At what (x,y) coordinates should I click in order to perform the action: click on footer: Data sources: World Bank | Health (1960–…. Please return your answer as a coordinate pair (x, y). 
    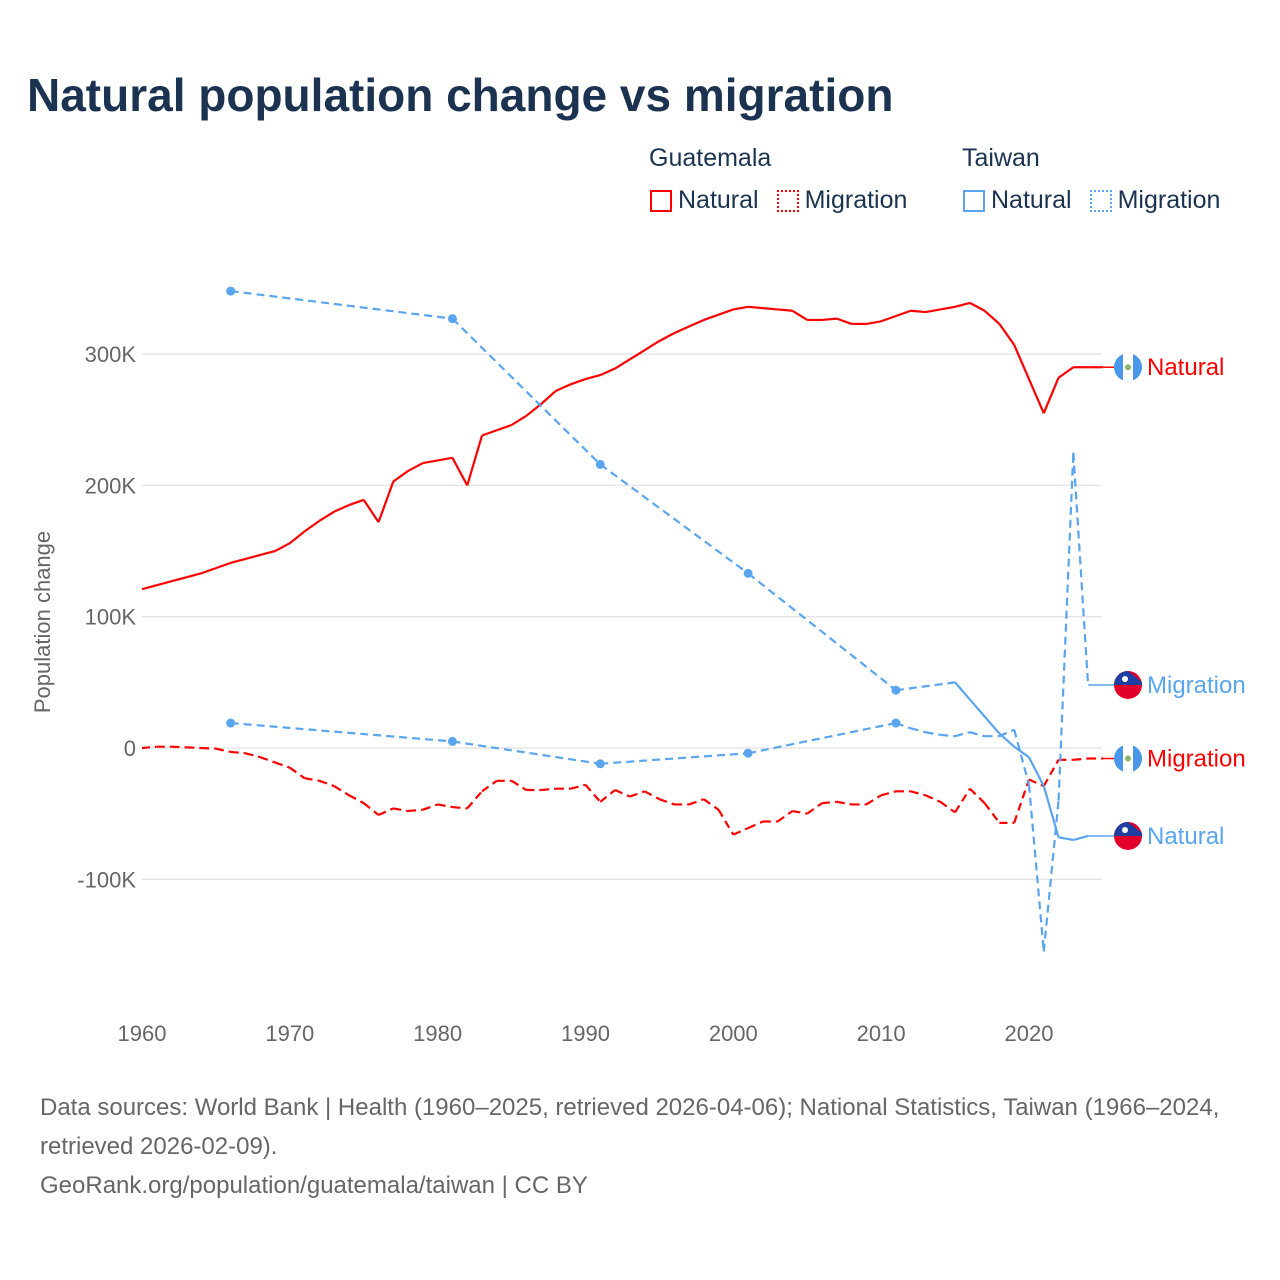
    Looking at the image, I should click on (645, 1146).